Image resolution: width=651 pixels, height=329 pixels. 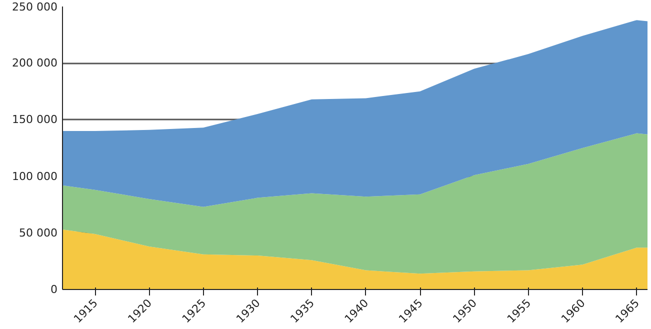 What do you see at coordinates (38, 233) in the screenshot?
I see `y-tick-label: 50 000` at bounding box center [38, 233].